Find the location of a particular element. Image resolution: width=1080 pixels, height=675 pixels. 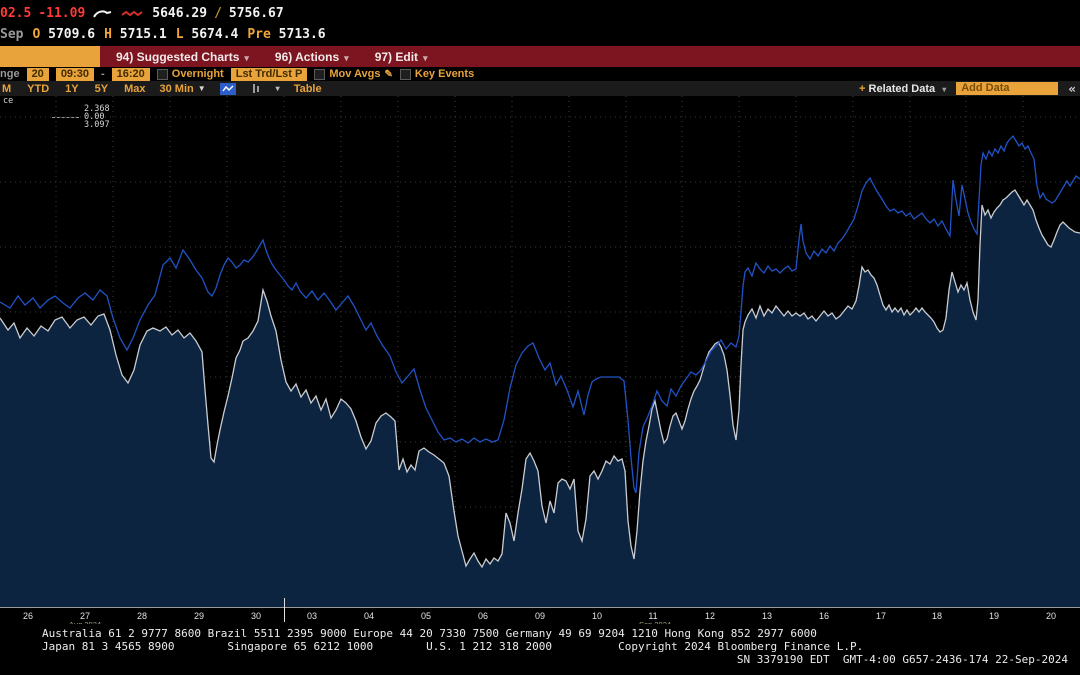

period-button-5y: 5Y is located at coordinates (101, 88).